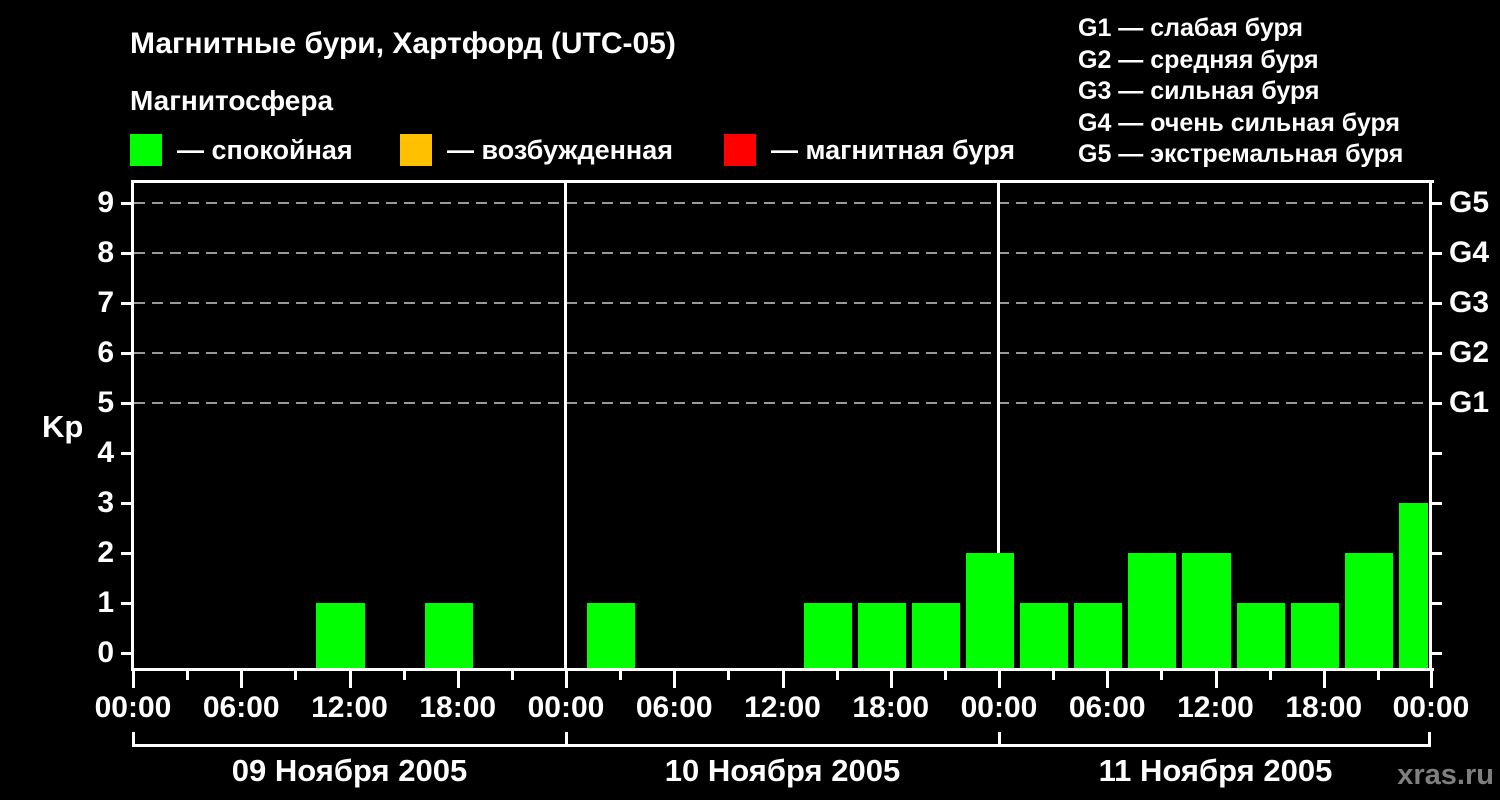  I want to click on plot-border-top, so click(782, 181).